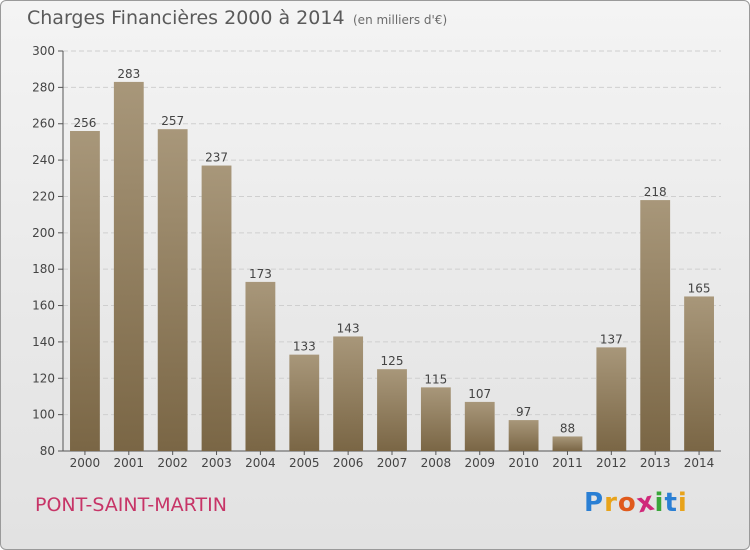 The width and height of the screenshot is (750, 550). Describe the element at coordinates (172, 121) in the screenshot. I see `bar-value-label: 257` at that location.